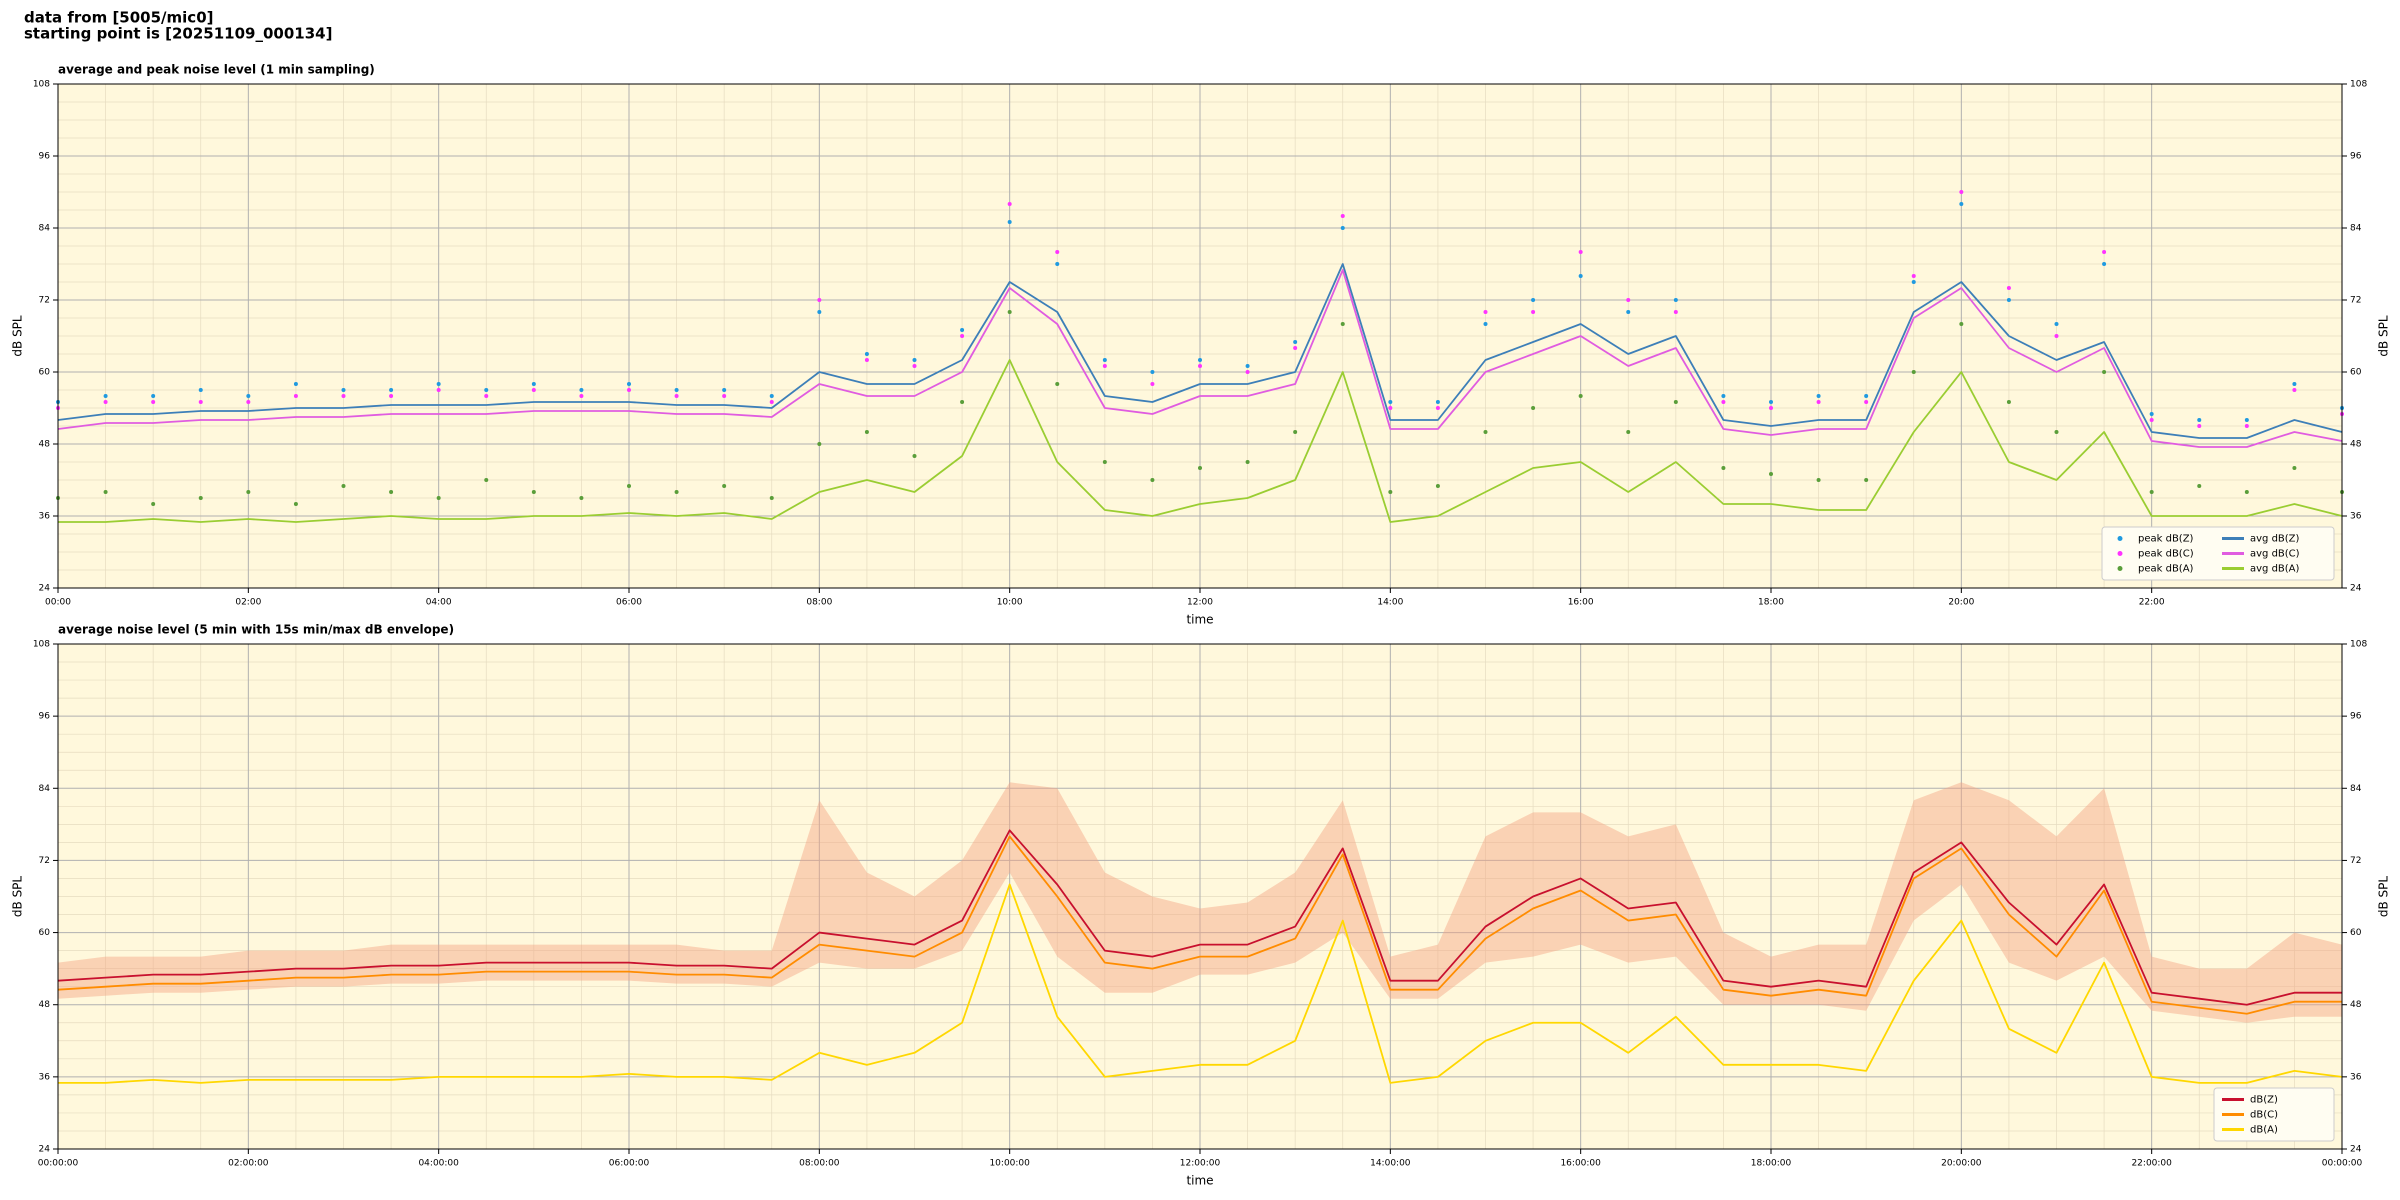 This screenshot has width=2400, height=1200. What do you see at coordinates (2264, 1115) in the screenshot?
I see `legend-label: dB(C)` at bounding box center [2264, 1115].